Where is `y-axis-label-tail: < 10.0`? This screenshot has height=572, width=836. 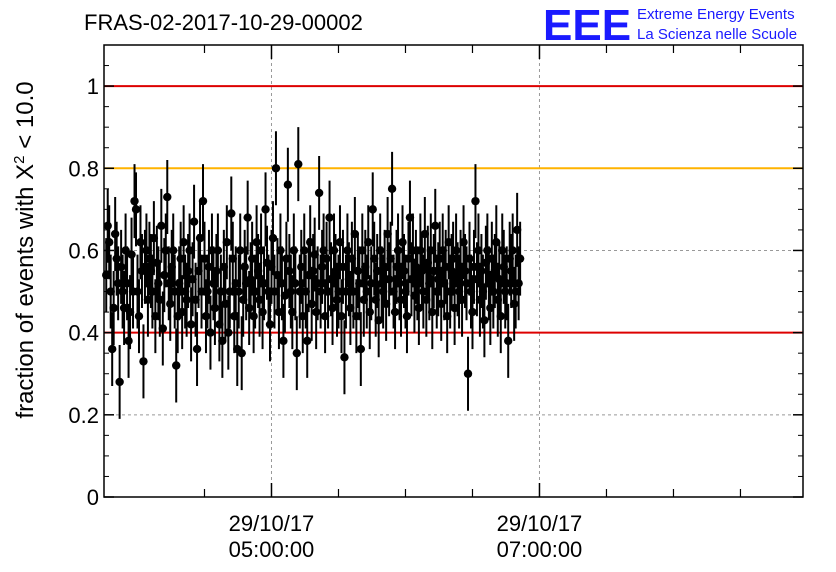
y-axis-label-tail: < 10.0 is located at coordinates (25, 118).